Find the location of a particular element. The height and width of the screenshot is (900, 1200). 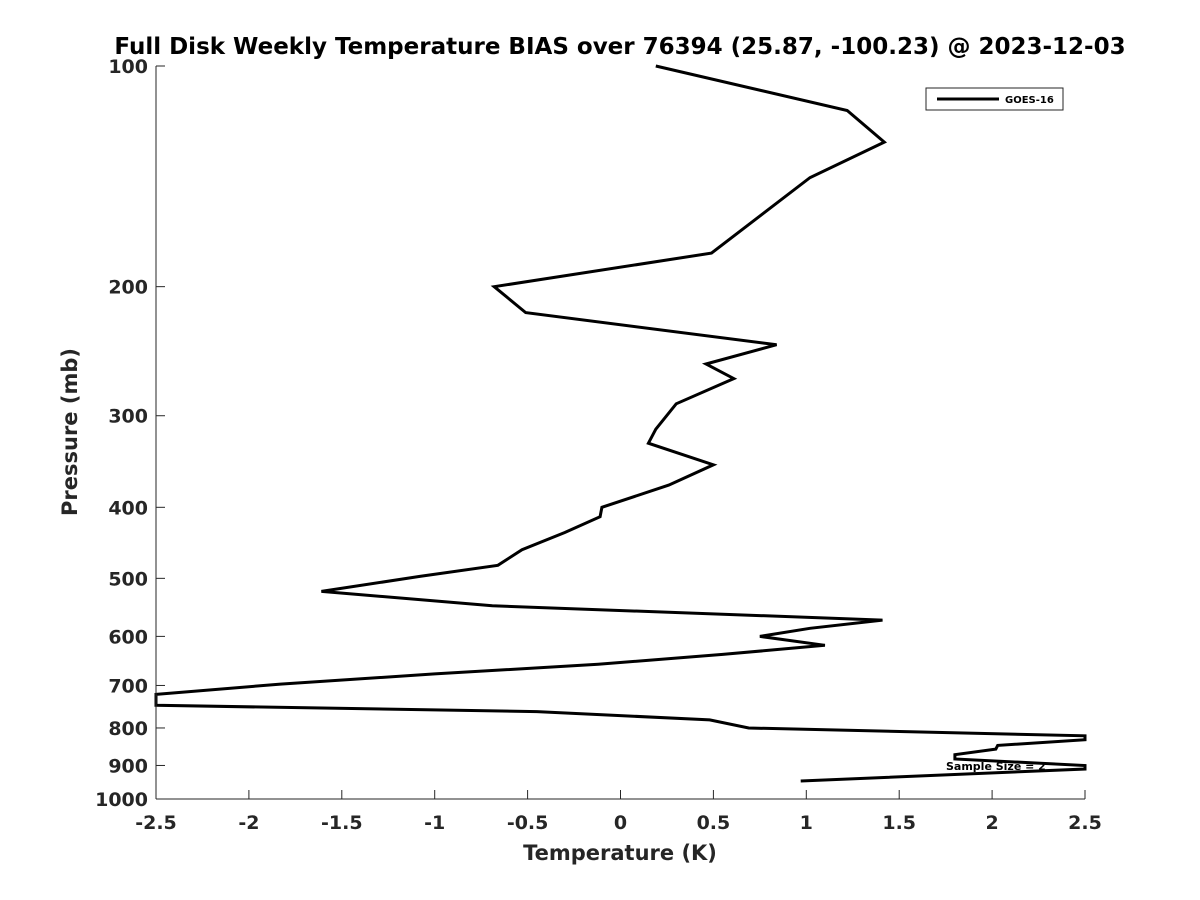

x-tick-label: 2 is located at coordinates (991, 823).